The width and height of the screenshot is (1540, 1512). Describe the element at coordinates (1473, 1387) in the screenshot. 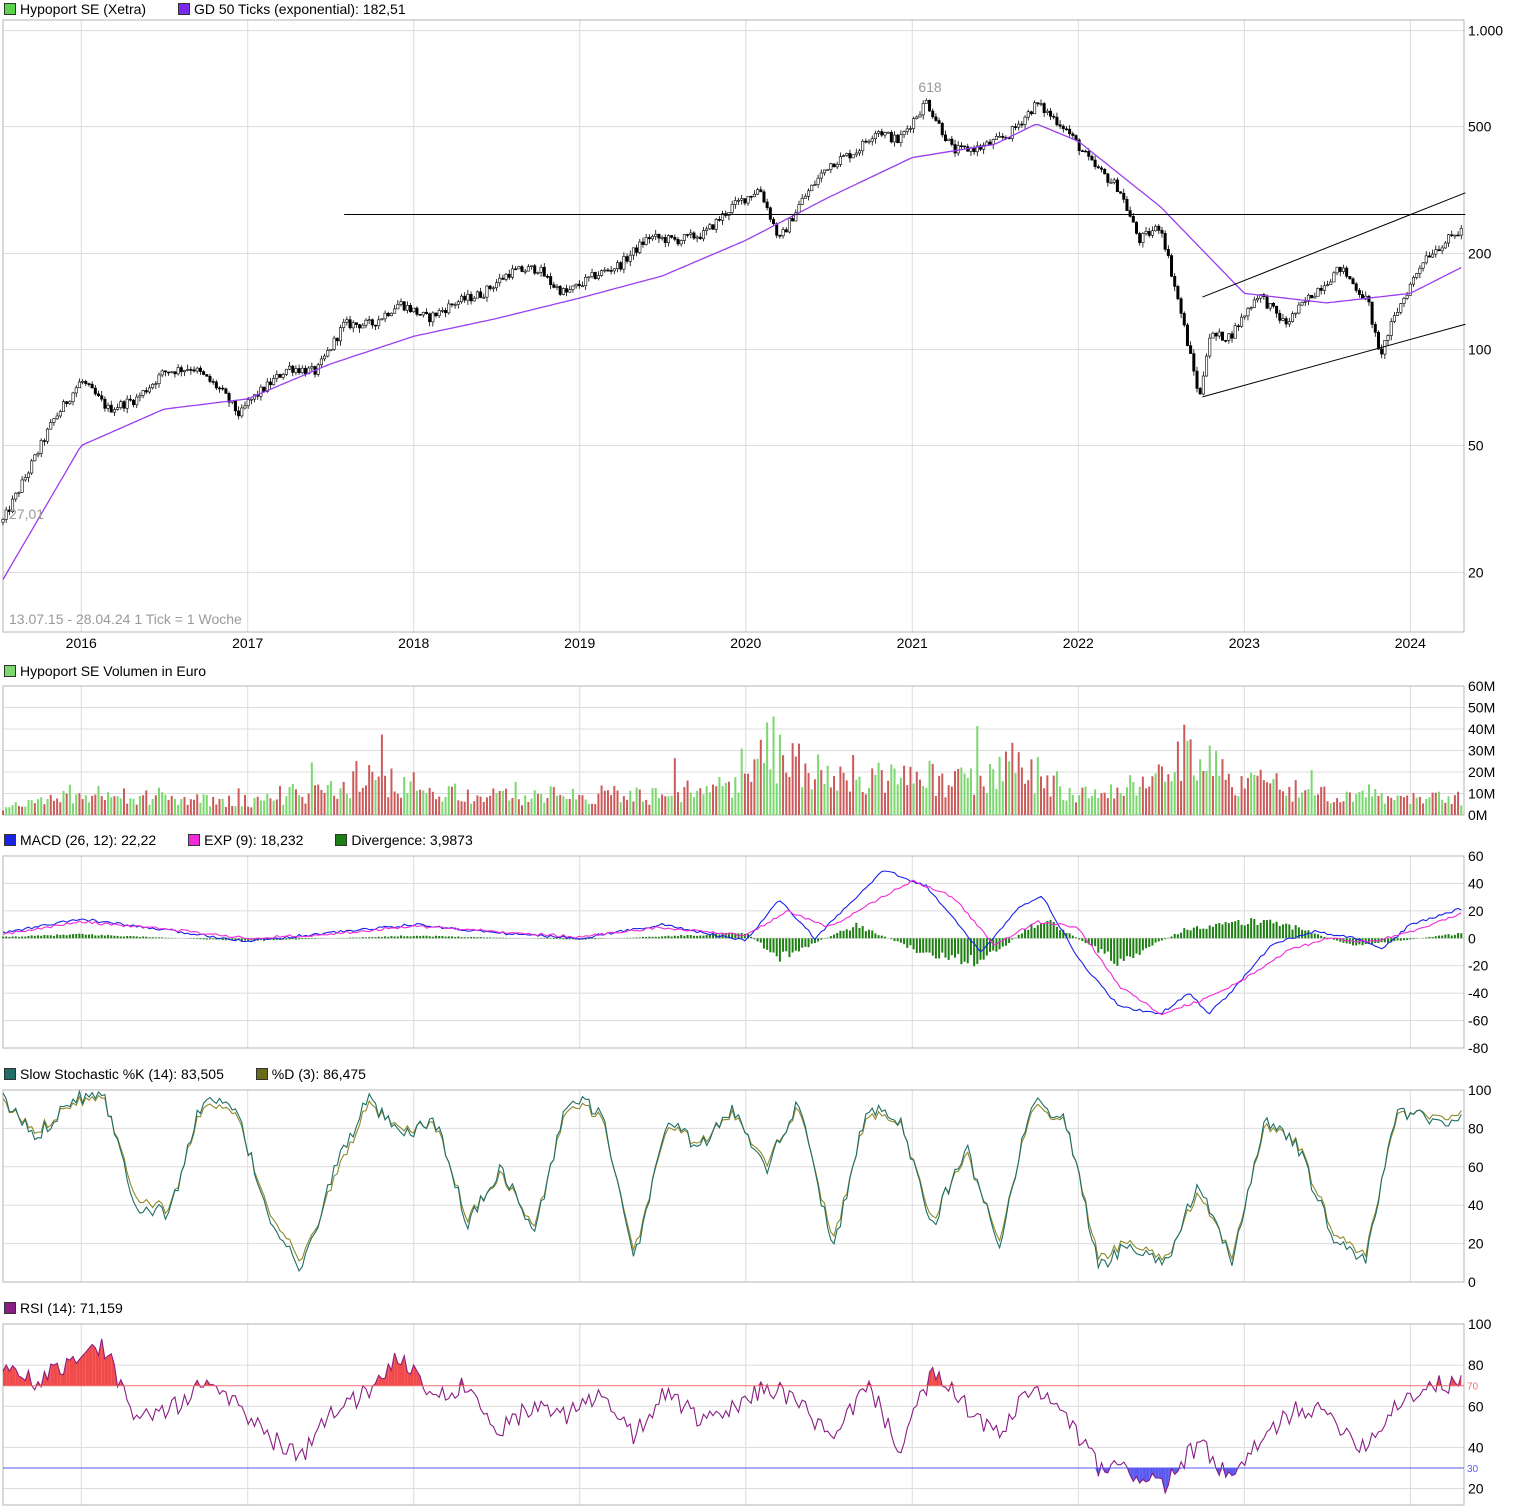

I see `rsi-ref-label-70: 70` at that location.